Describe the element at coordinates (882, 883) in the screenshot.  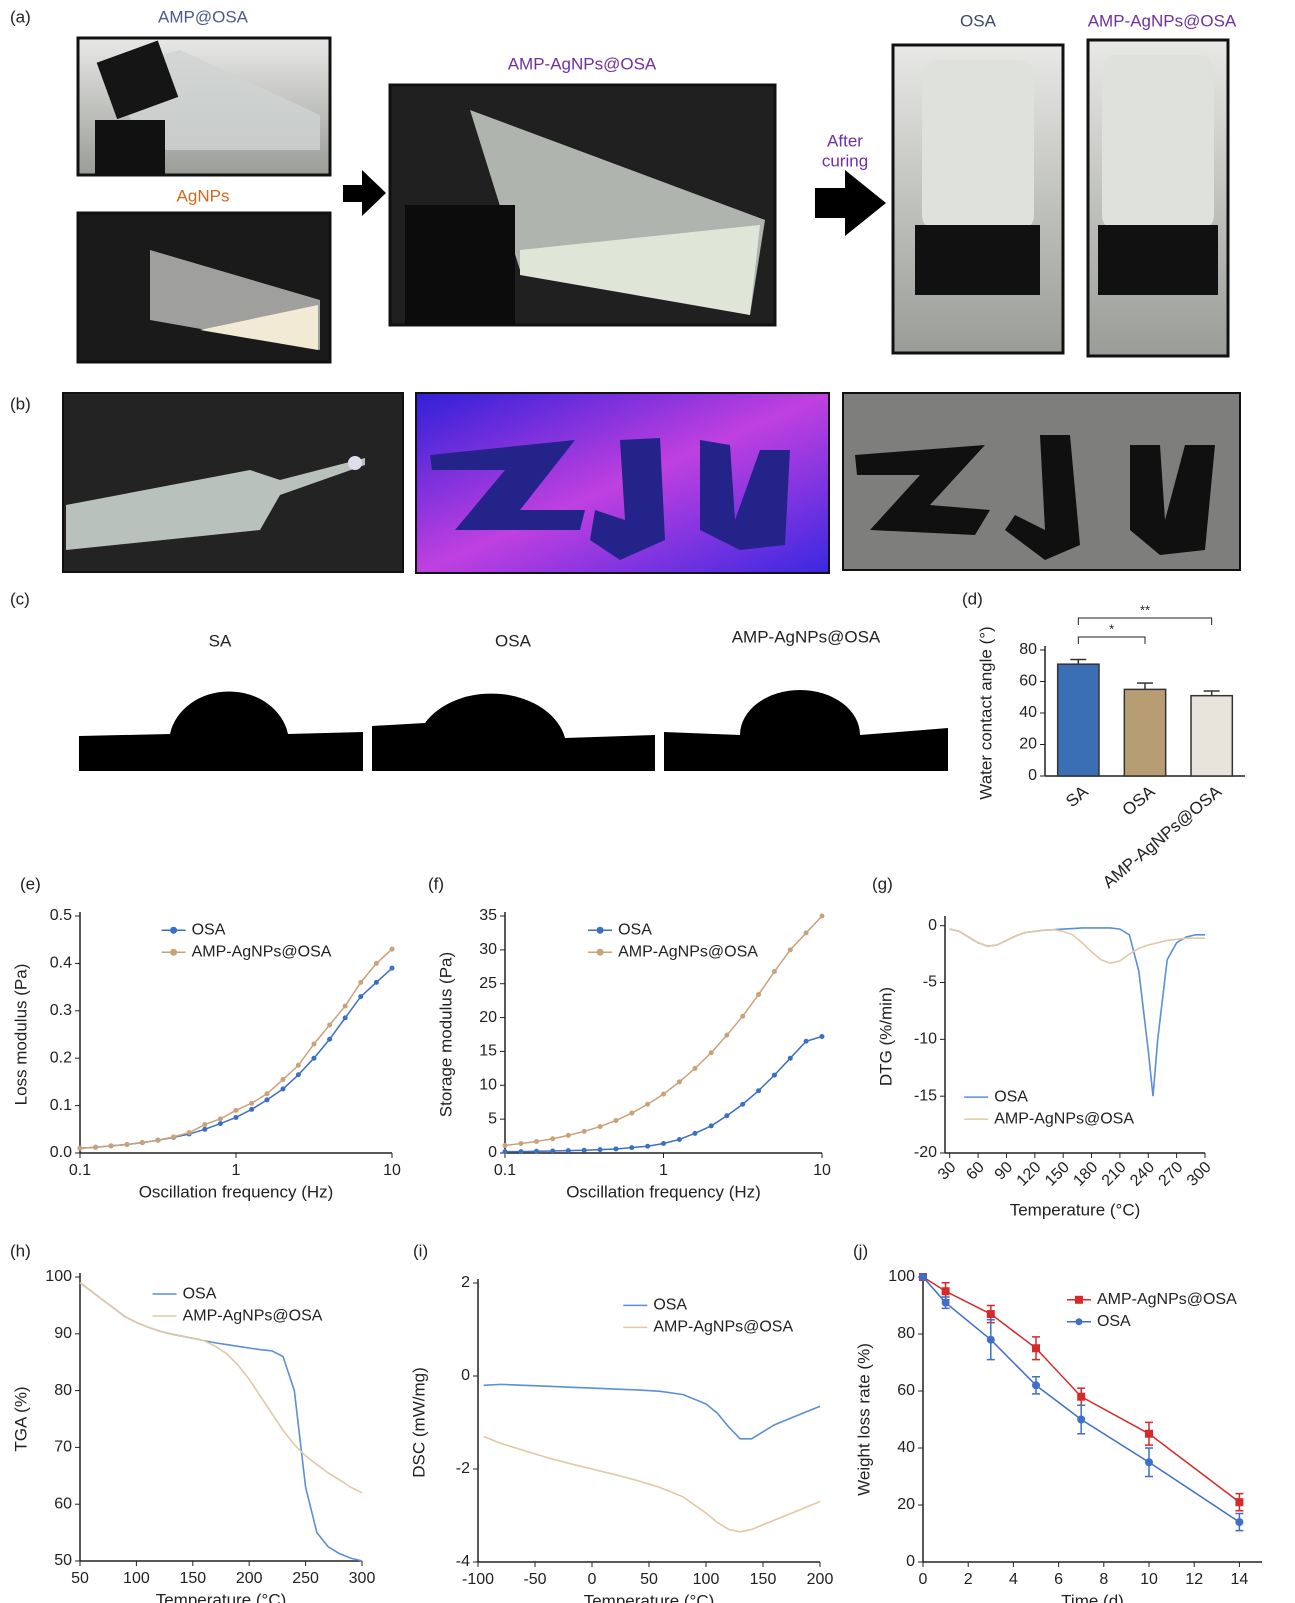
I see `panel-label: (g)` at that location.